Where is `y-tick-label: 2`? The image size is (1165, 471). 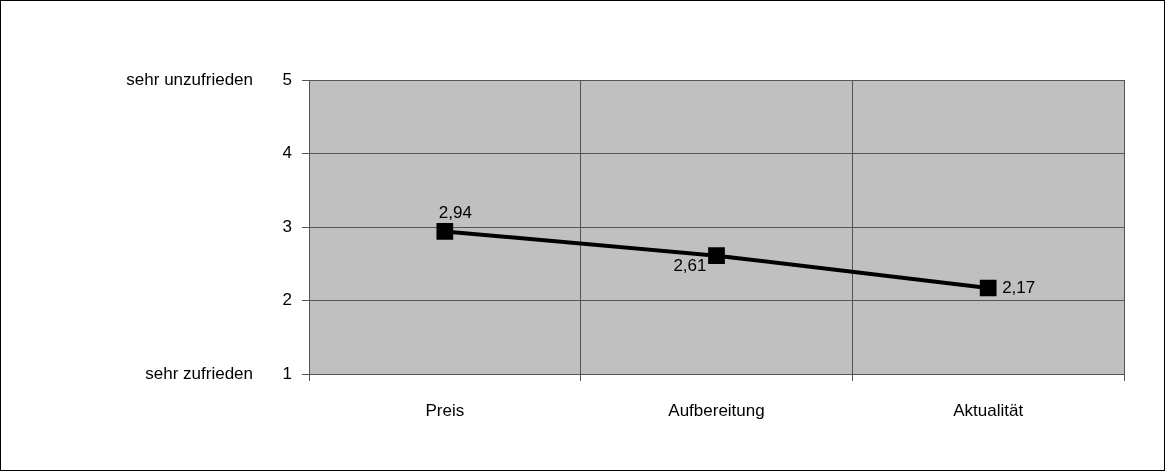 y-tick-label: 2 is located at coordinates (287, 300).